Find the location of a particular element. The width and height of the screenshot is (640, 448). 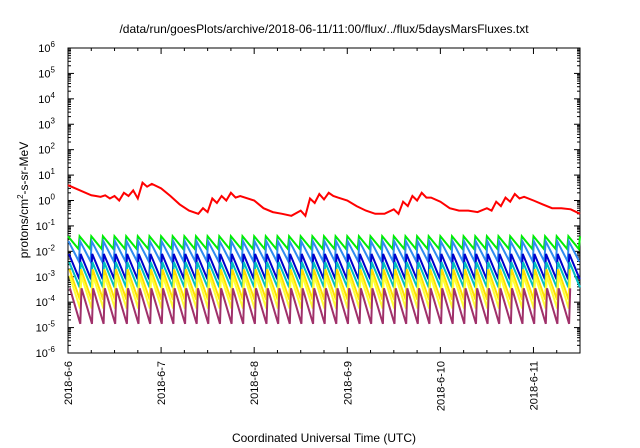

y-tick-exponent: -2 is located at coordinates (52, 247).